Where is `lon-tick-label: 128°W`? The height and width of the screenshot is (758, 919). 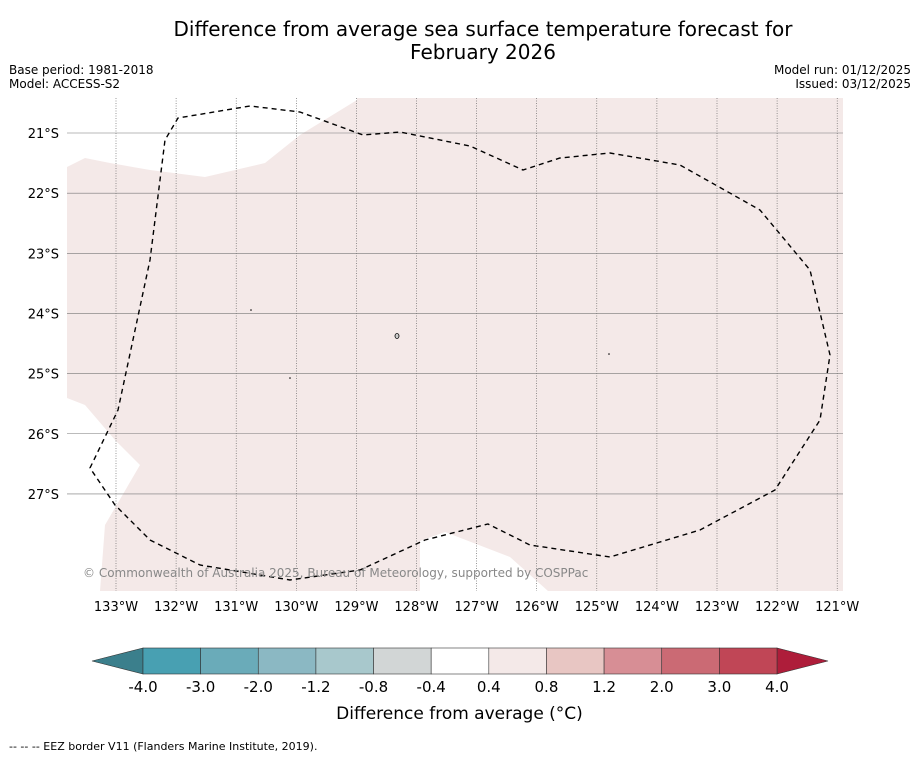 lon-tick-label: 128°W is located at coordinates (416, 607).